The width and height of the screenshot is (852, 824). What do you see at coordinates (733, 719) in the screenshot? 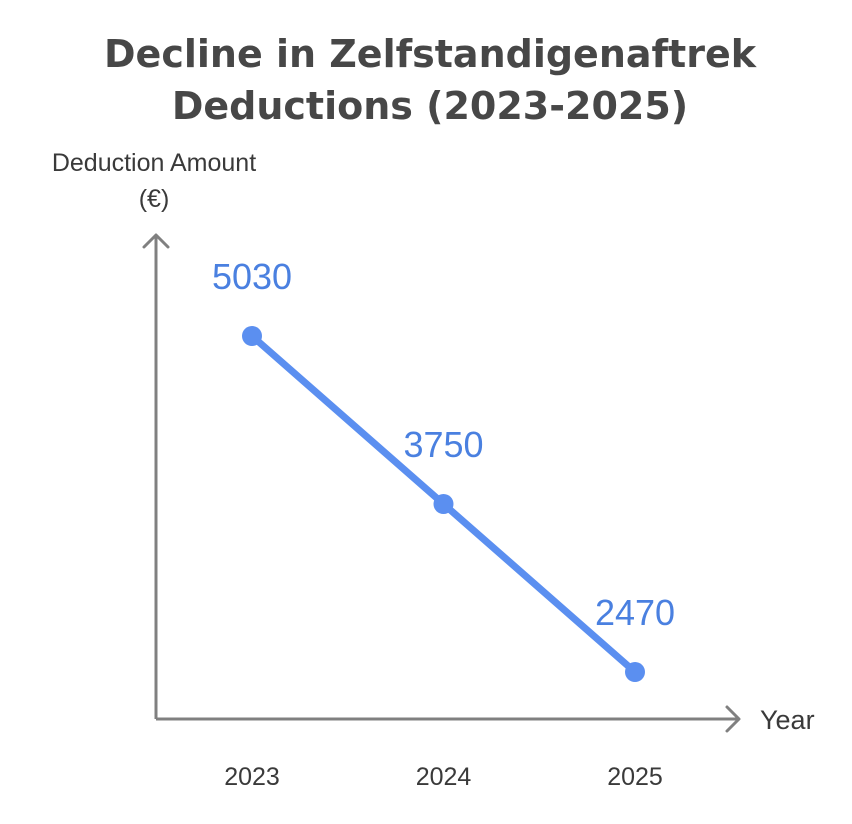
I see `x-axis-arrow-icon` at bounding box center [733, 719].